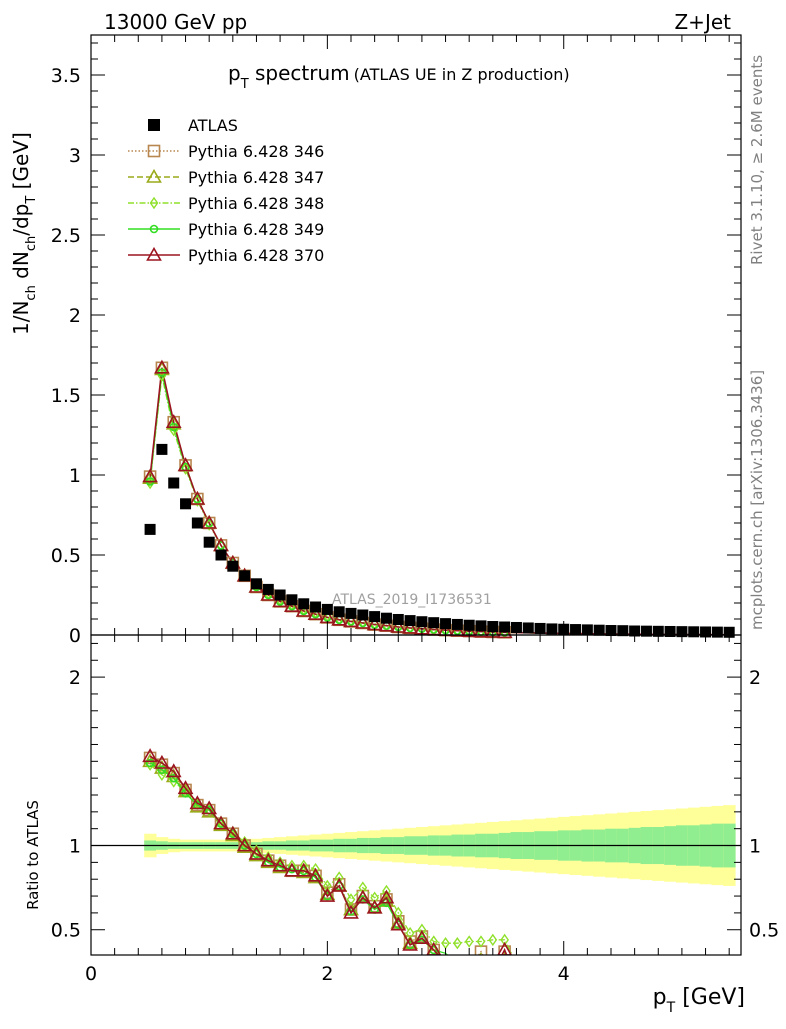 The height and width of the screenshot is (1029, 786). Describe the element at coordinates (66, 76) in the screenshot. I see `main-ytick-label: 3.5` at that location.